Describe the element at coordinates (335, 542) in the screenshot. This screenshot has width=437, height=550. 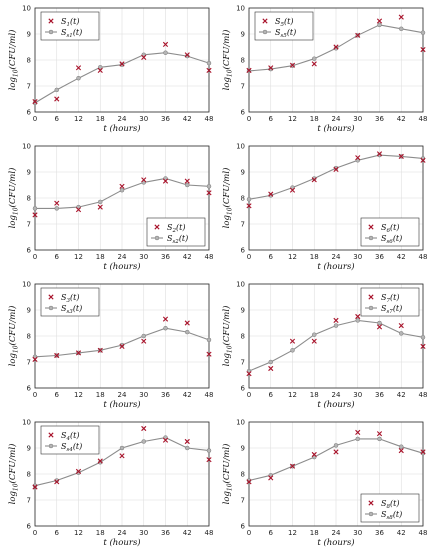
I see `x-axis-label: t (hours)` at that location.